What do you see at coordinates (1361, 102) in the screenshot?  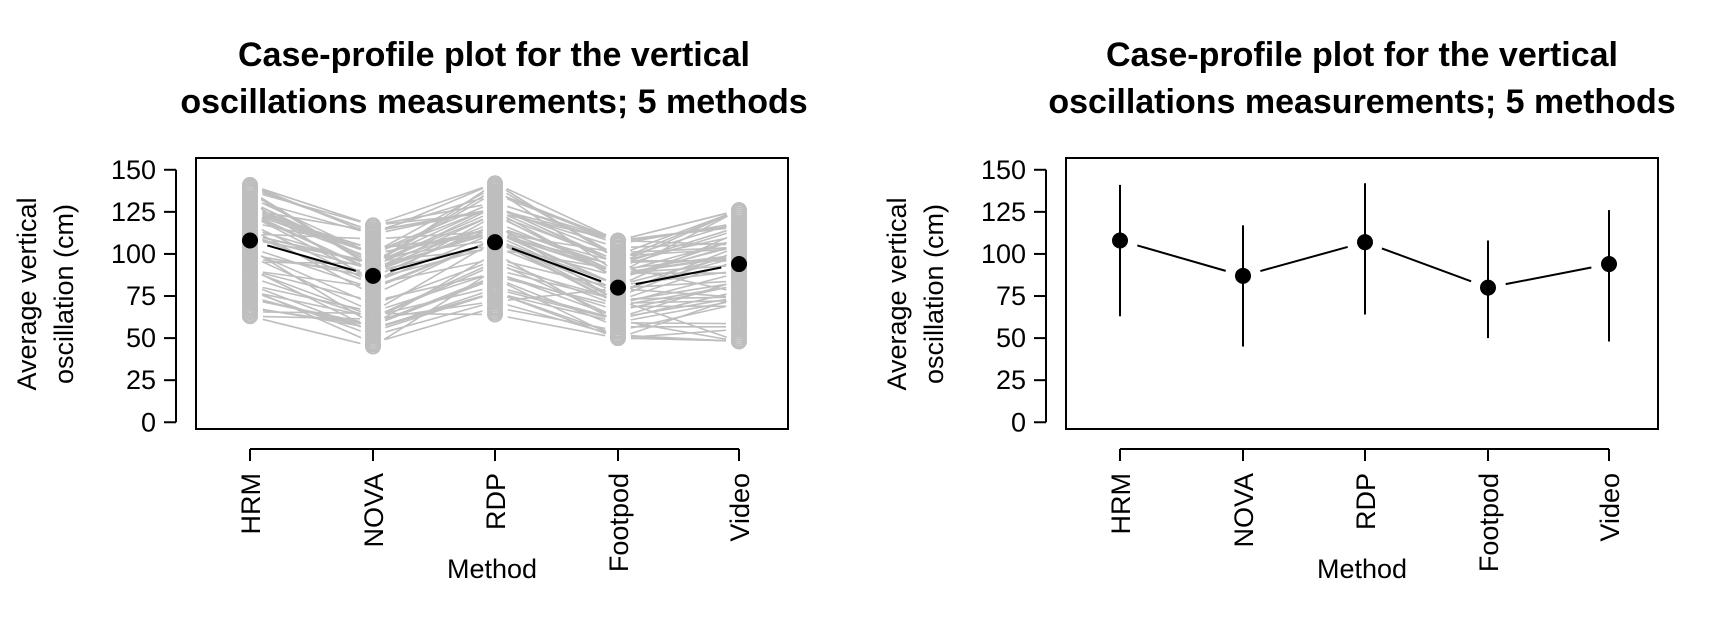 I see `chart-title-line-2: oscillations measurements; 5 methods` at bounding box center [1361, 102].